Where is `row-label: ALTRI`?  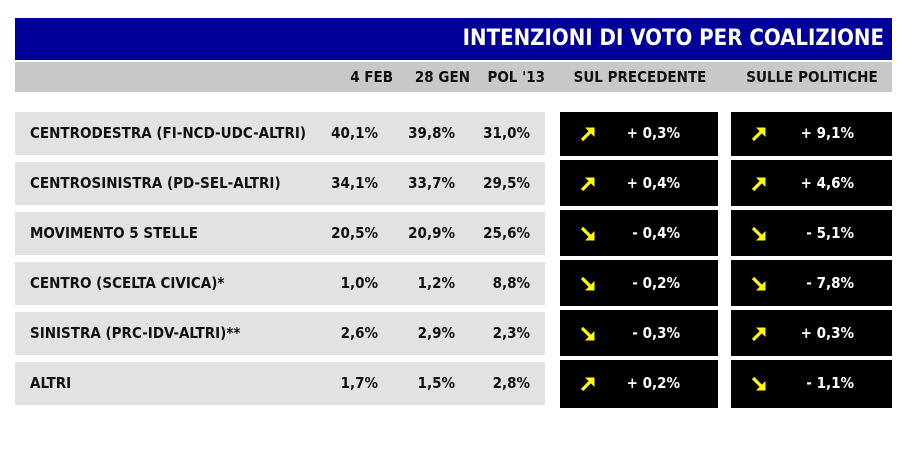
row-label: ALTRI is located at coordinates (51, 383).